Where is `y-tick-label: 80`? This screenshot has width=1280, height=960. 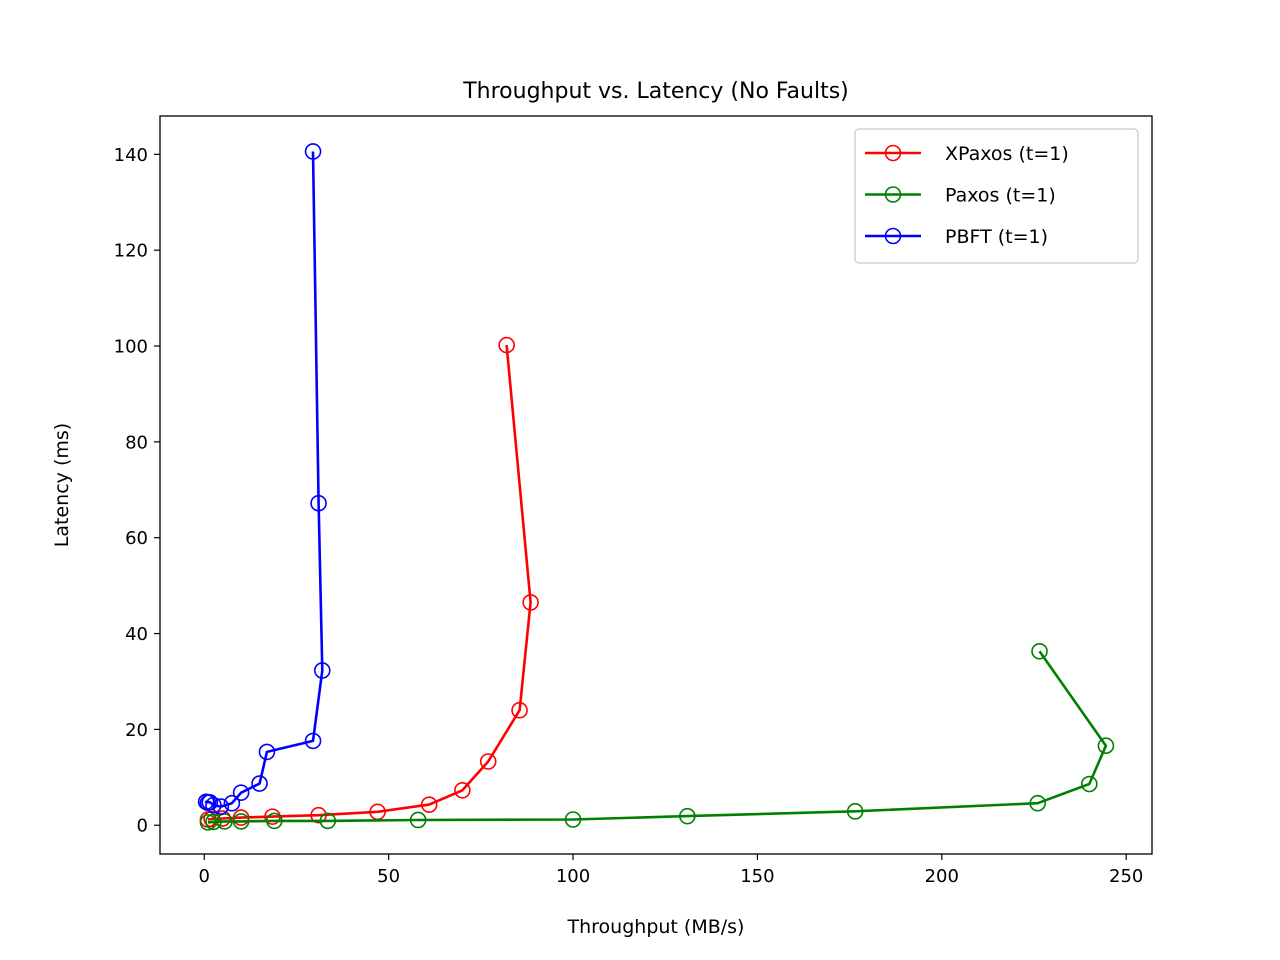
y-tick-label: 80 is located at coordinates (136, 442).